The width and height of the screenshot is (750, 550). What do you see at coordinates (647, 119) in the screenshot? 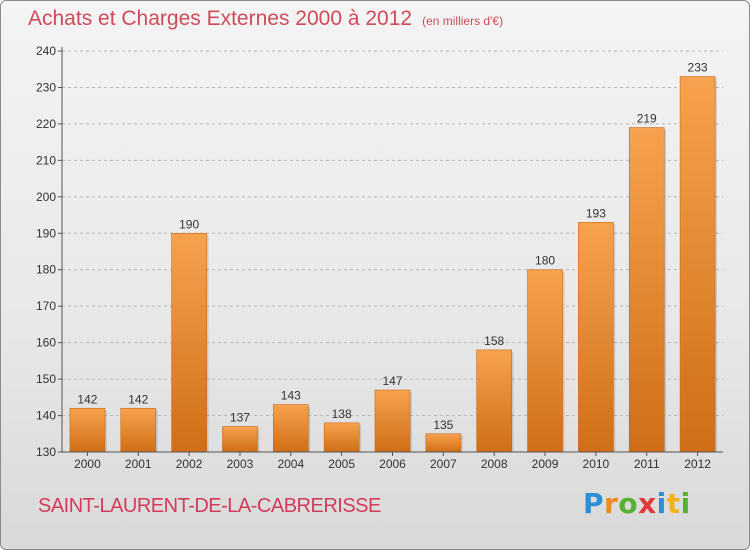
I see `bar-value-label: 219` at bounding box center [647, 119].